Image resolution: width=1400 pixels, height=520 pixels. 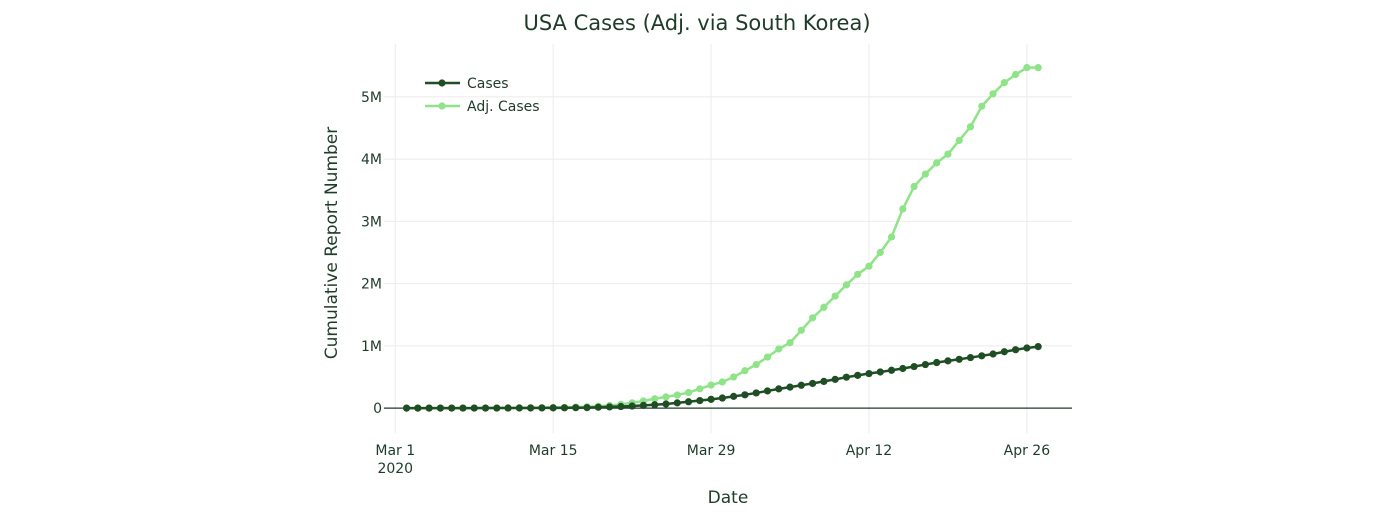 What do you see at coordinates (869, 451) in the screenshot?
I see `x-tick-label: Apr 12` at bounding box center [869, 451].